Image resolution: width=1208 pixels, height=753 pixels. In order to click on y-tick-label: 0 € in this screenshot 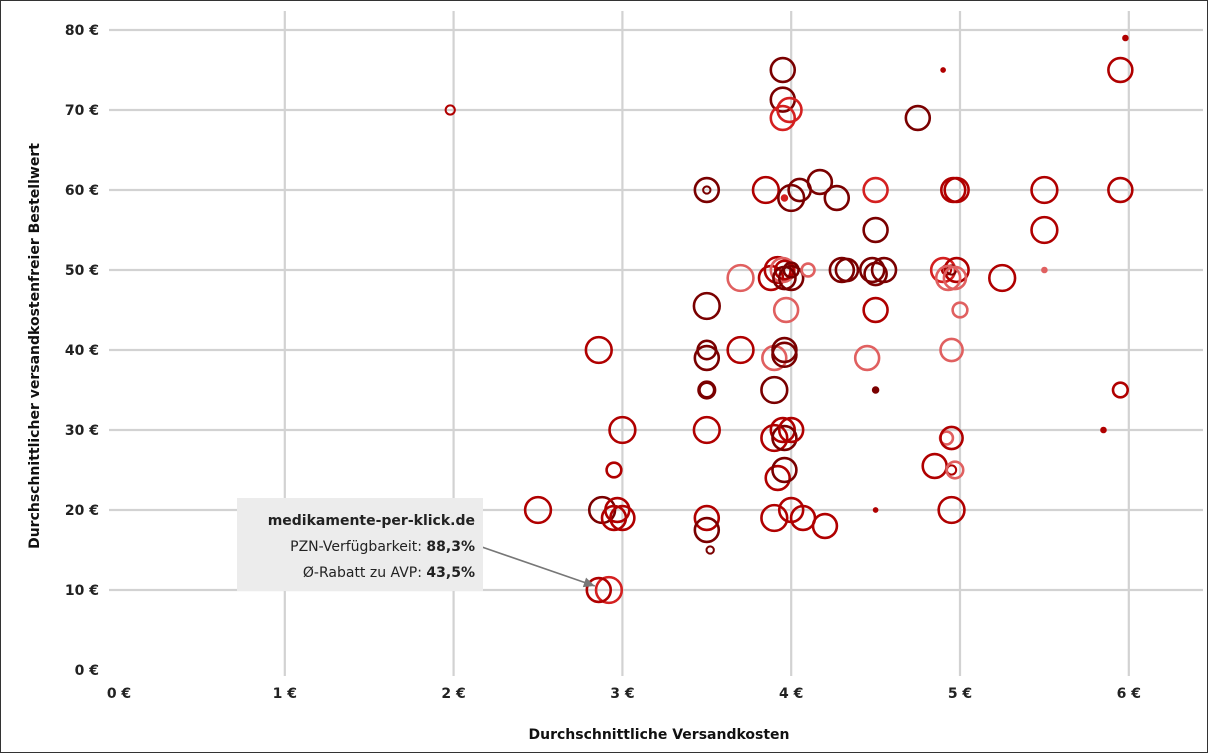, I will do `click(87, 671)`.